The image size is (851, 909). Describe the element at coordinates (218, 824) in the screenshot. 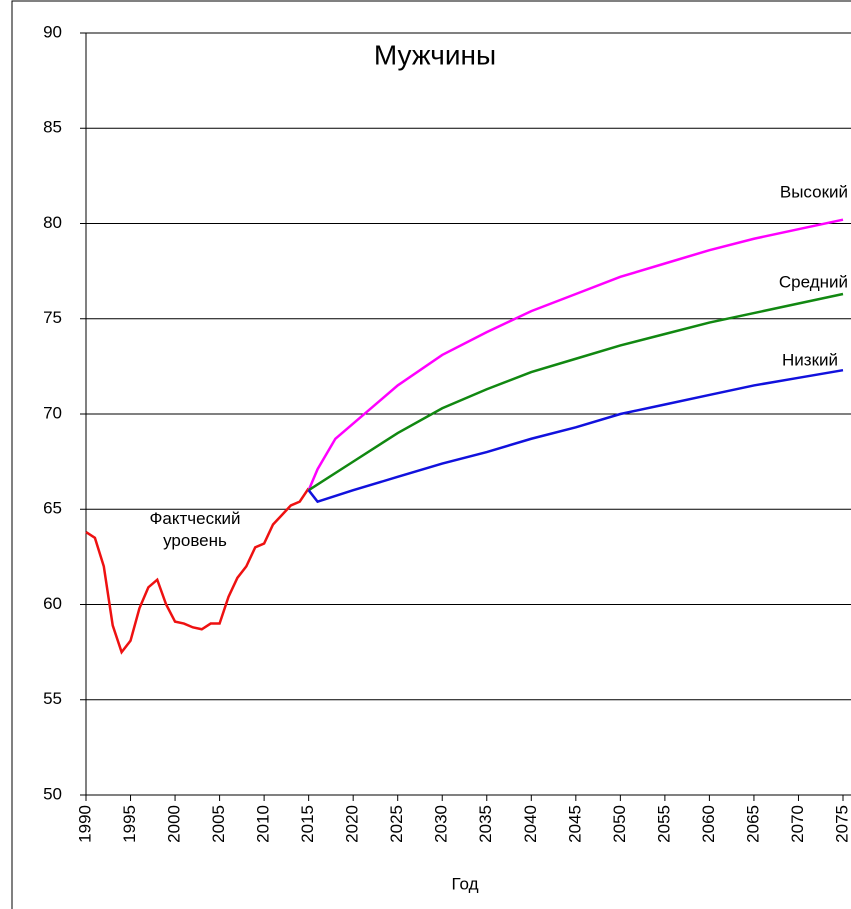

I see `x-tick-label: 2005` at that location.